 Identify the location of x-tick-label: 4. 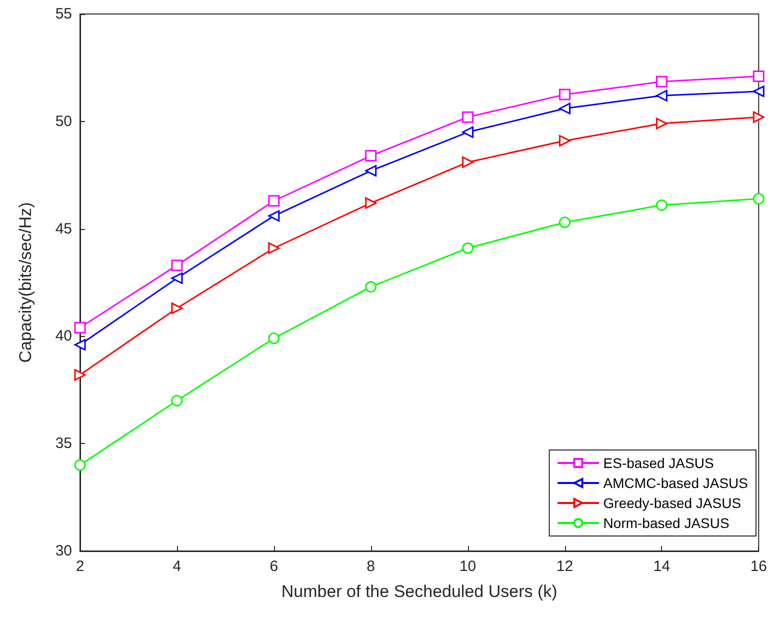
(177, 566).